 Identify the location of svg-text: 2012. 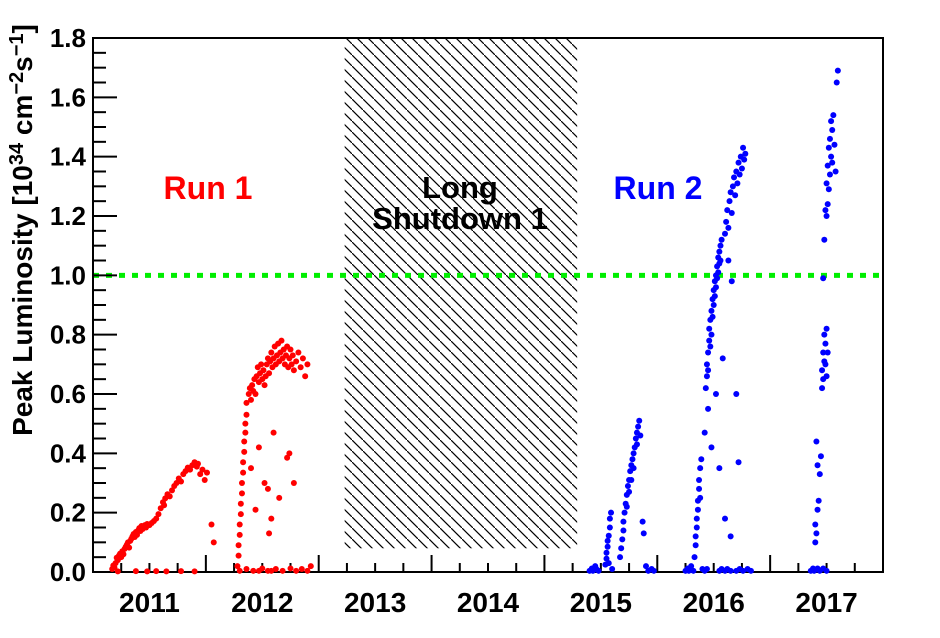
(262, 602).